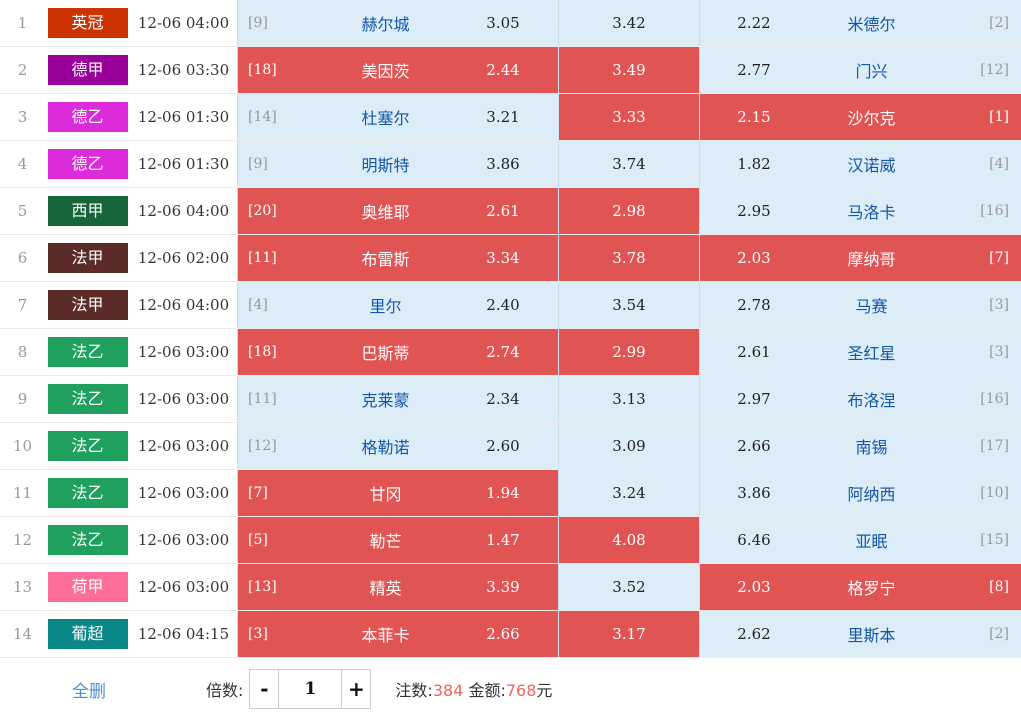 Image resolution: width=1021 pixels, height=721 pixels. I want to click on league-badge: 英冠, so click(87, 23).